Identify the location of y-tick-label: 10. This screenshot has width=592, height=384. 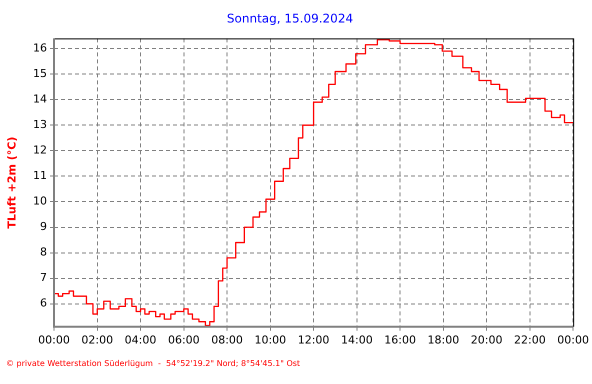
(40, 201).